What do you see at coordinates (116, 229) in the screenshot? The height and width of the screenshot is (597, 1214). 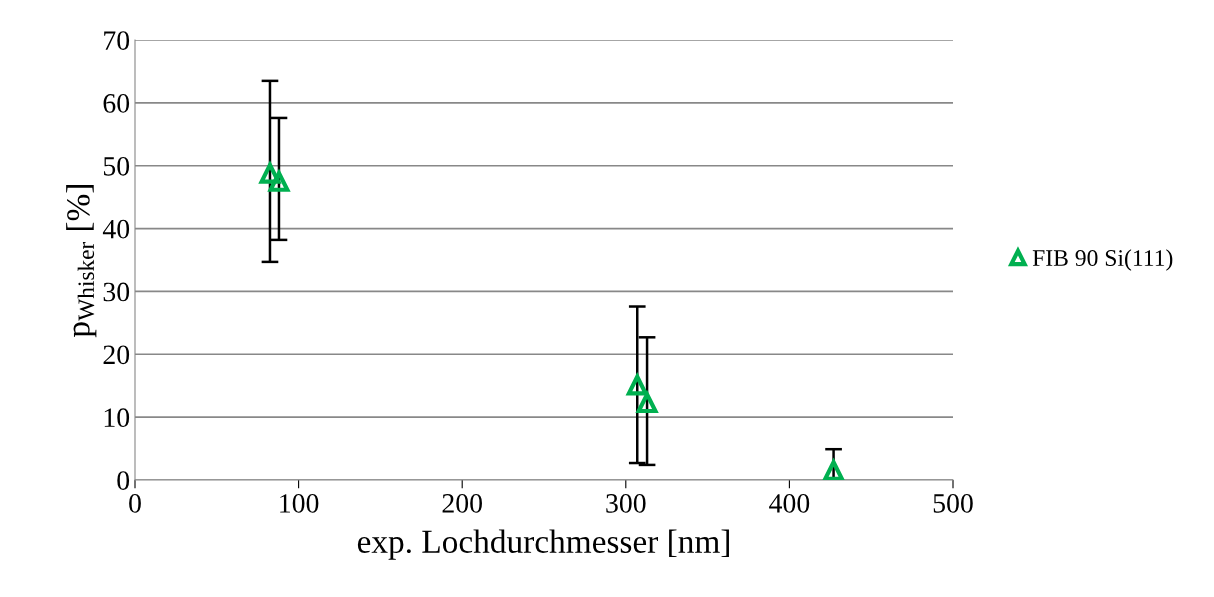 I see `y-tick-label: 40` at bounding box center [116, 229].